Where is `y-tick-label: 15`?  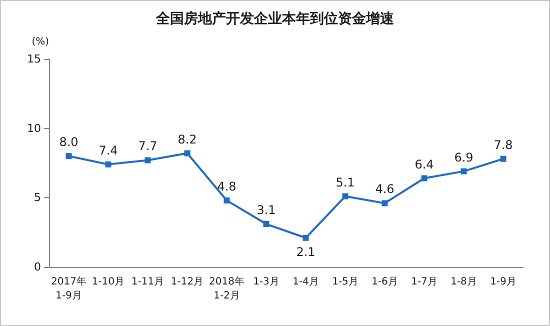 y-tick-label: 15 is located at coordinates (34, 59).